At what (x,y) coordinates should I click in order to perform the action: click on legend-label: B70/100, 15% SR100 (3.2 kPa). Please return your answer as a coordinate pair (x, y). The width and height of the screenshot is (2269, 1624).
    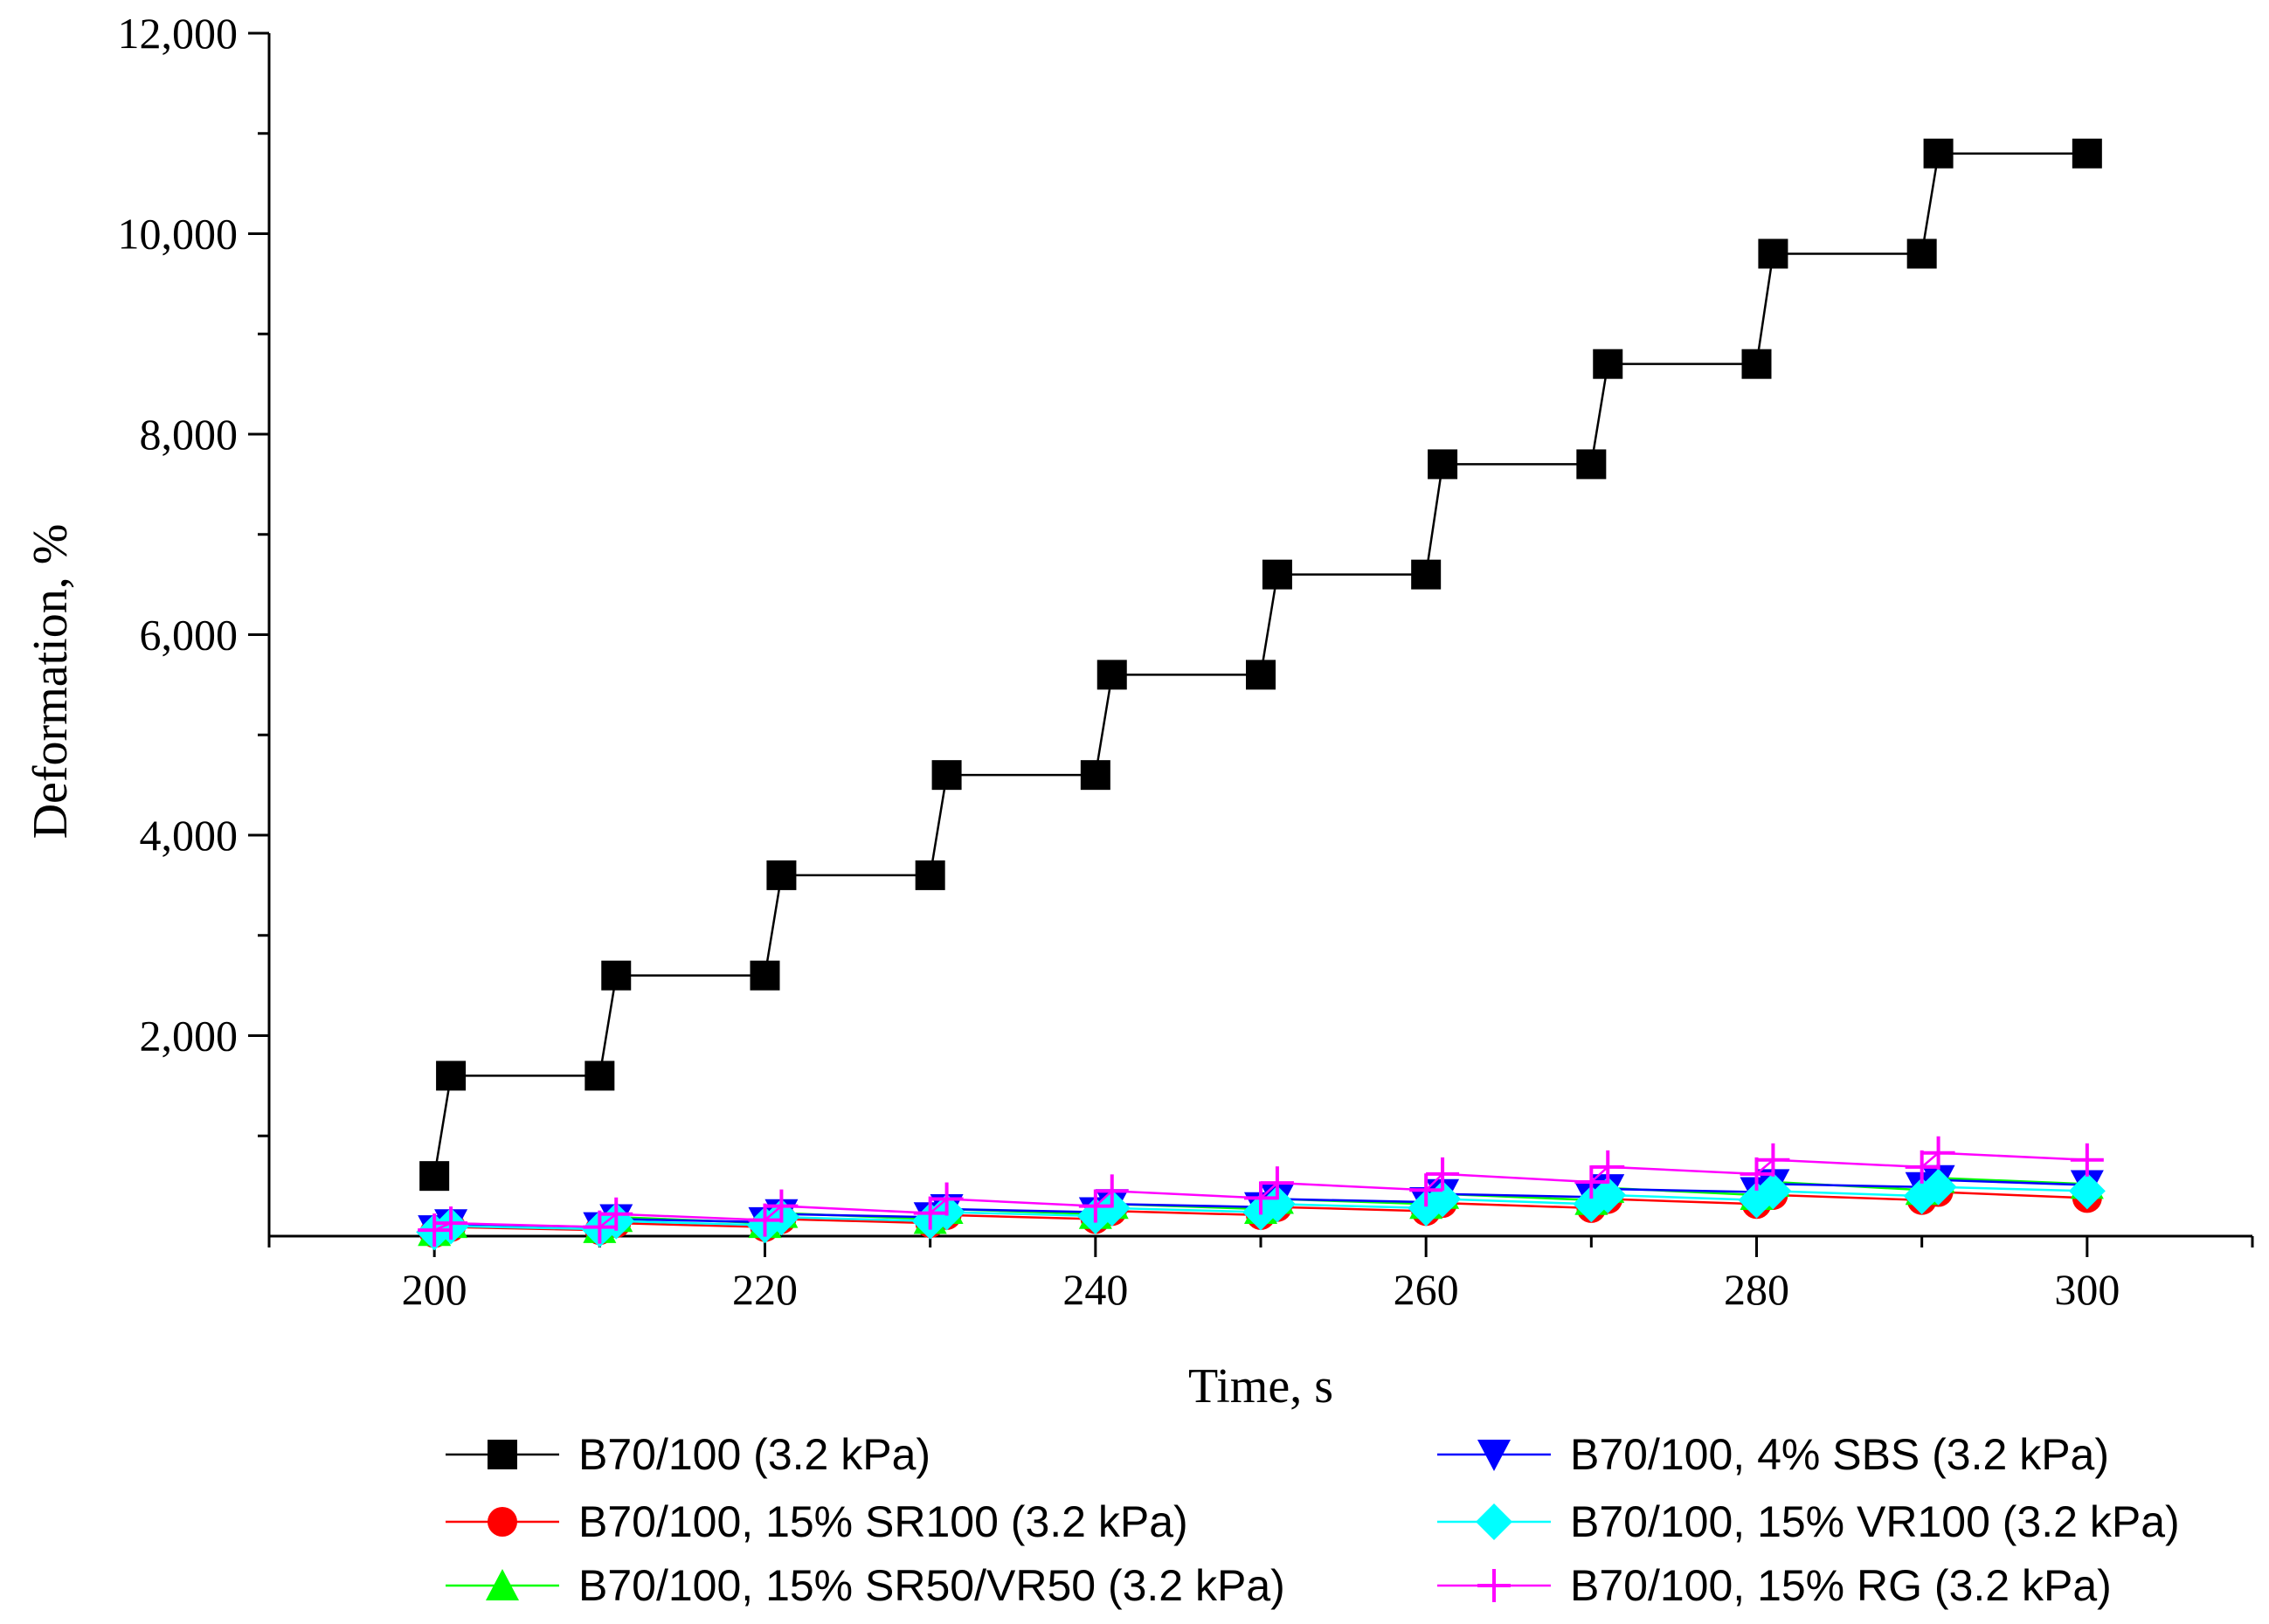
    Looking at the image, I should click on (883, 1521).